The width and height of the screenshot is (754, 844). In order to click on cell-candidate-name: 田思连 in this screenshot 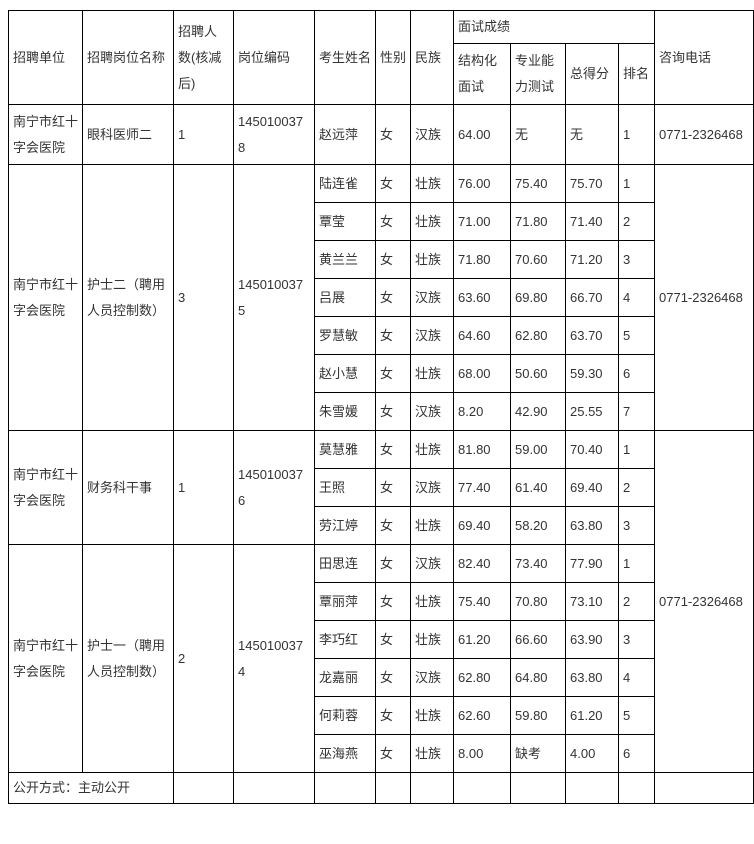, I will do `click(345, 563)`.